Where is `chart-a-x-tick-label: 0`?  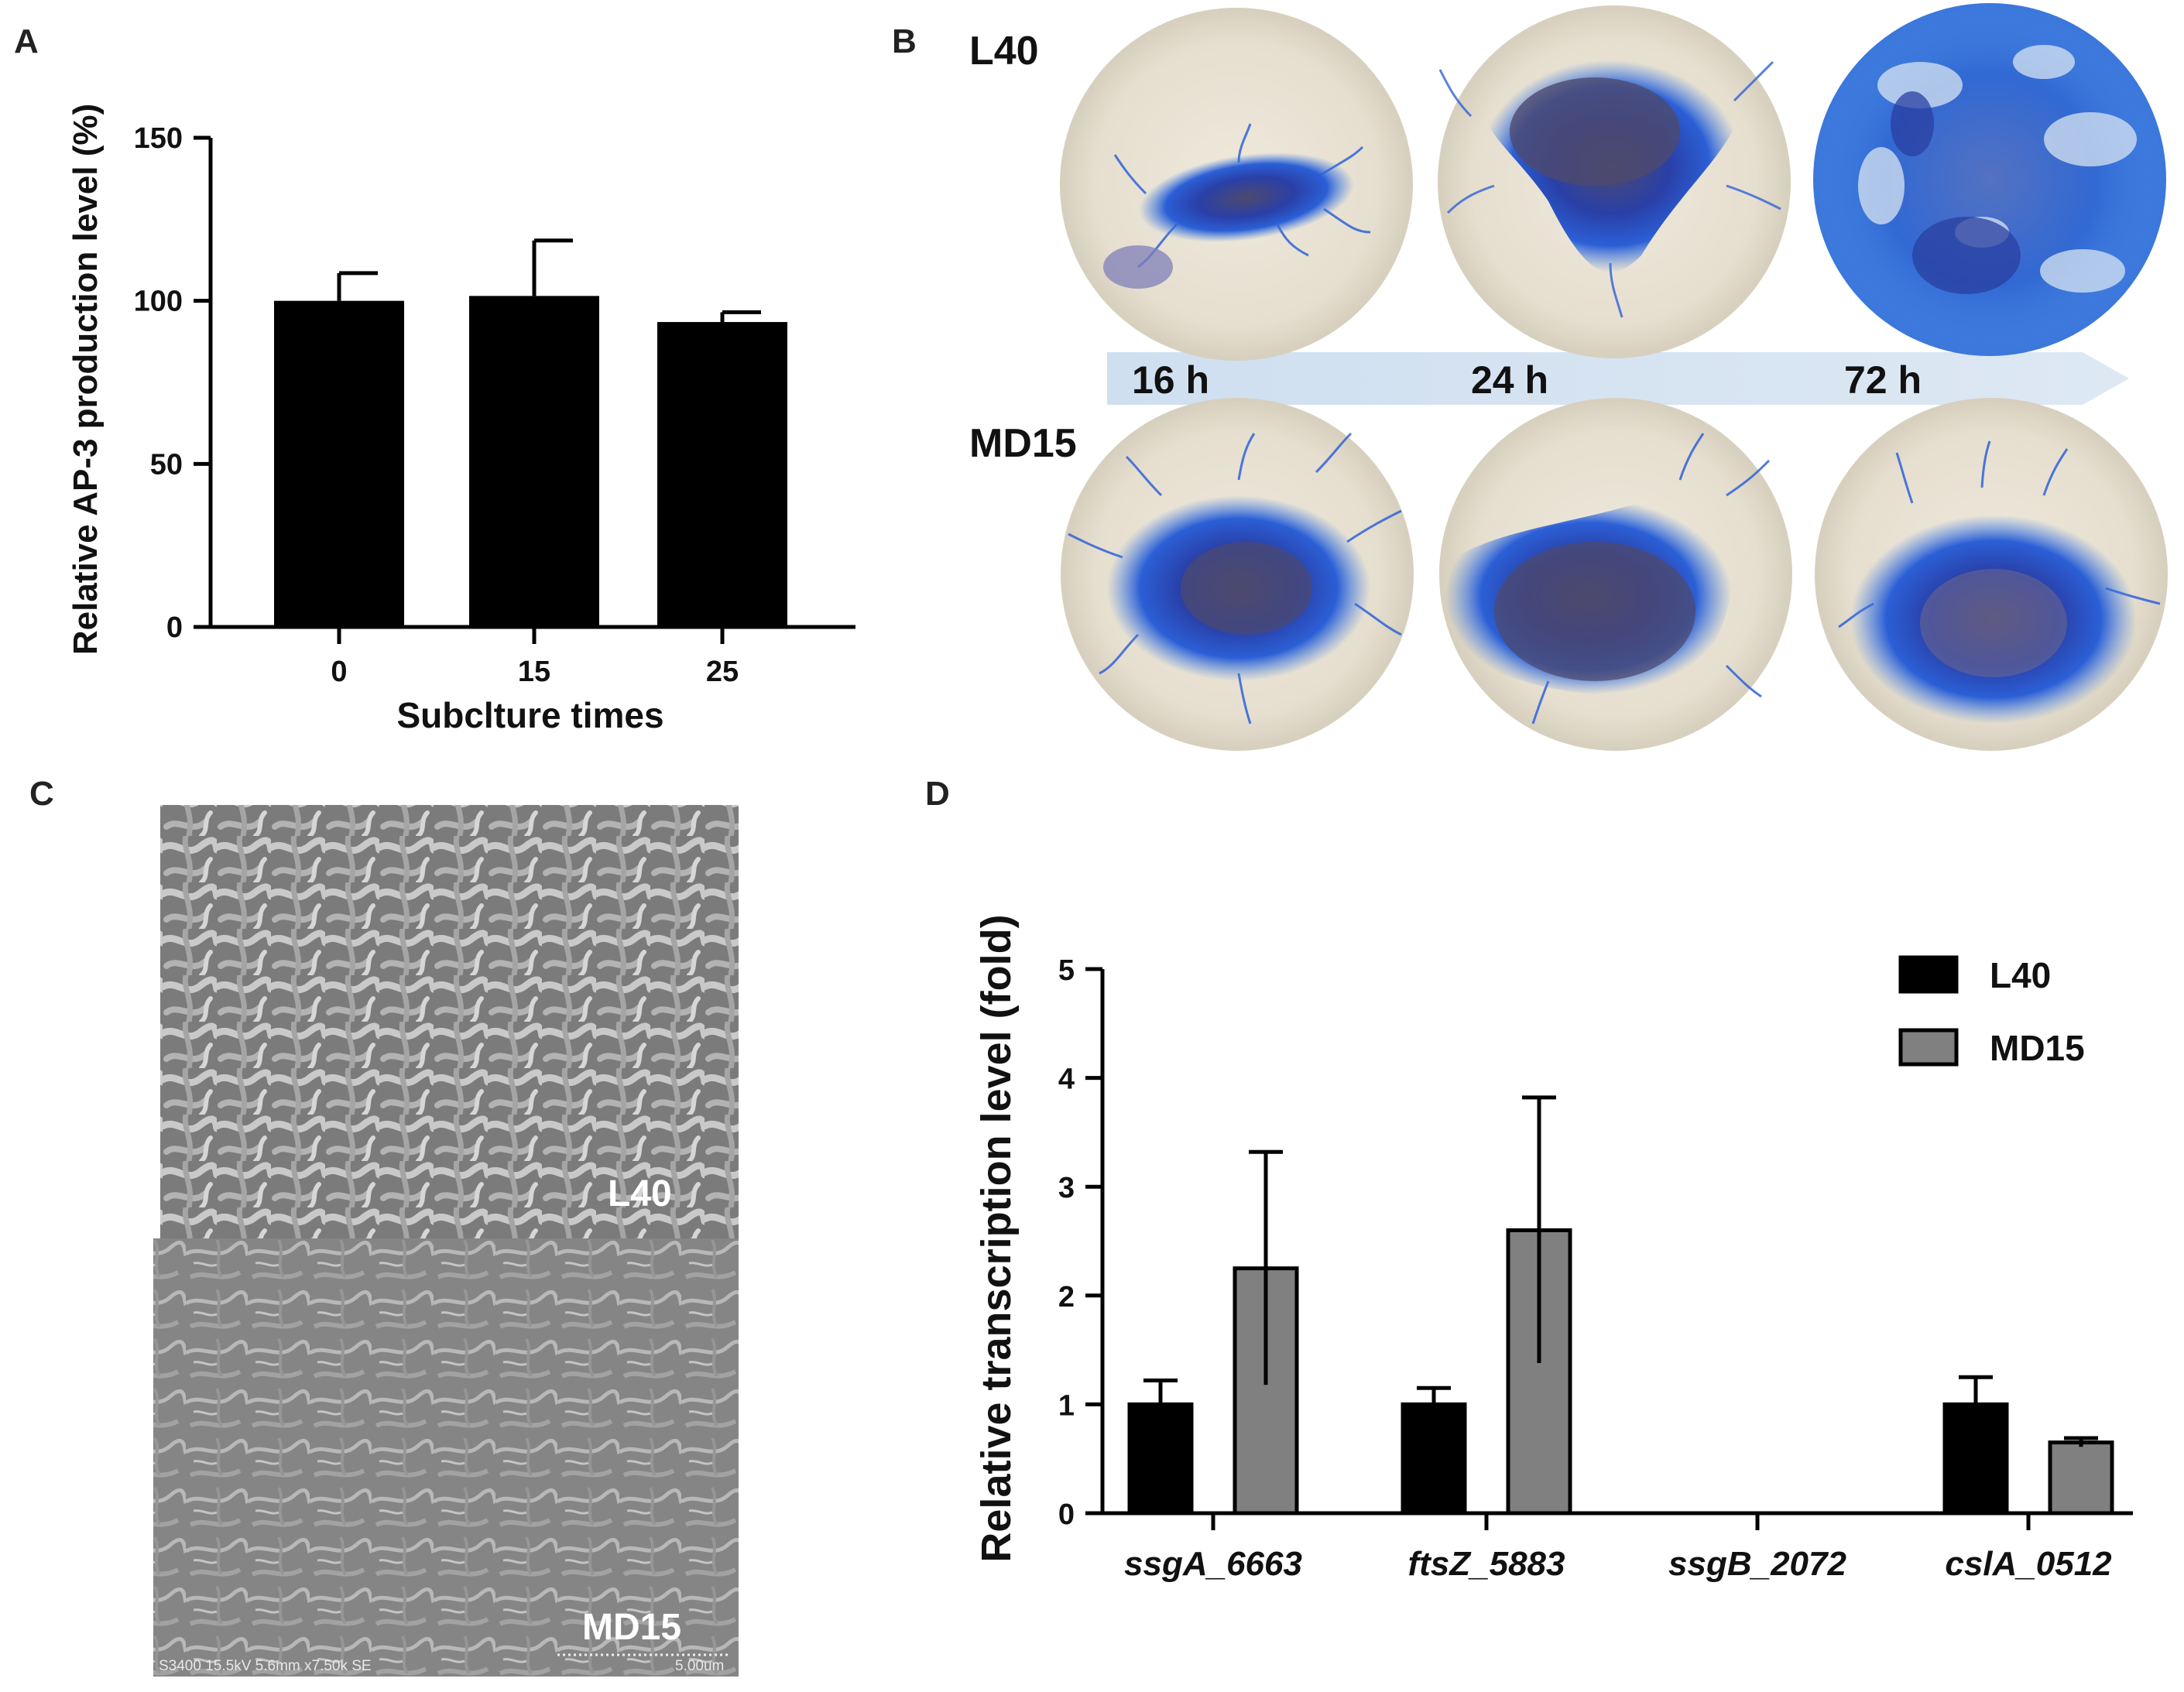 chart-a-x-tick-label: 0 is located at coordinates (339, 672).